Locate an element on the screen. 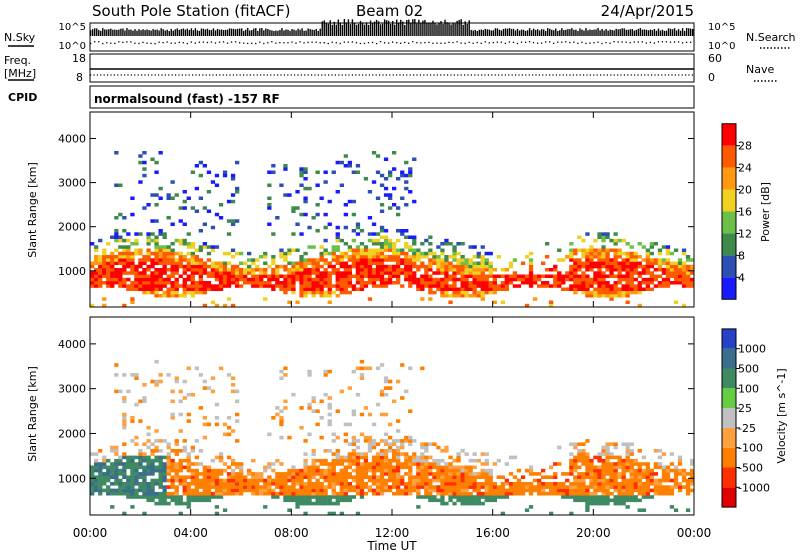 The image size is (800, 554). power-colorbar-label-3: 16 is located at coordinates (745, 212).